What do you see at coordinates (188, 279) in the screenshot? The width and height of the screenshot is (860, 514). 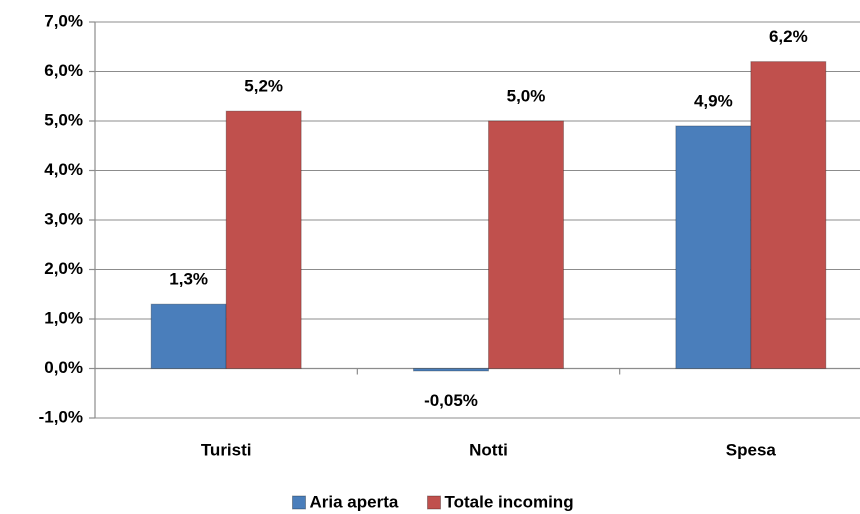 I see `data-label: 1,3%` at bounding box center [188, 279].